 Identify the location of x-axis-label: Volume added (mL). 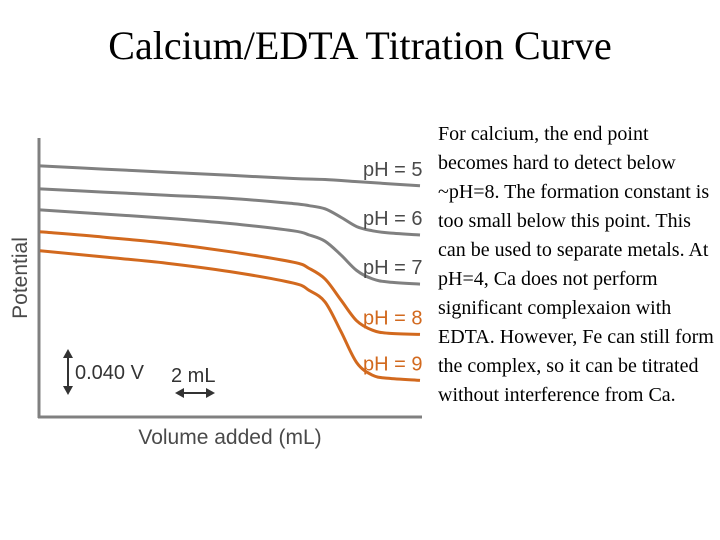
(229, 437).